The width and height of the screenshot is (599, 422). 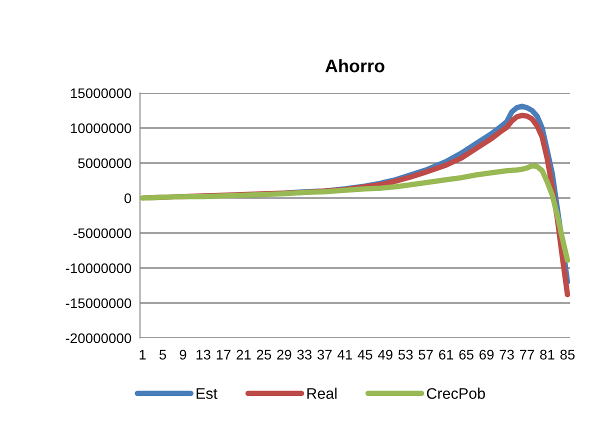 What do you see at coordinates (547, 355) in the screenshot?
I see `x-tick-label: 81` at bounding box center [547, 355].